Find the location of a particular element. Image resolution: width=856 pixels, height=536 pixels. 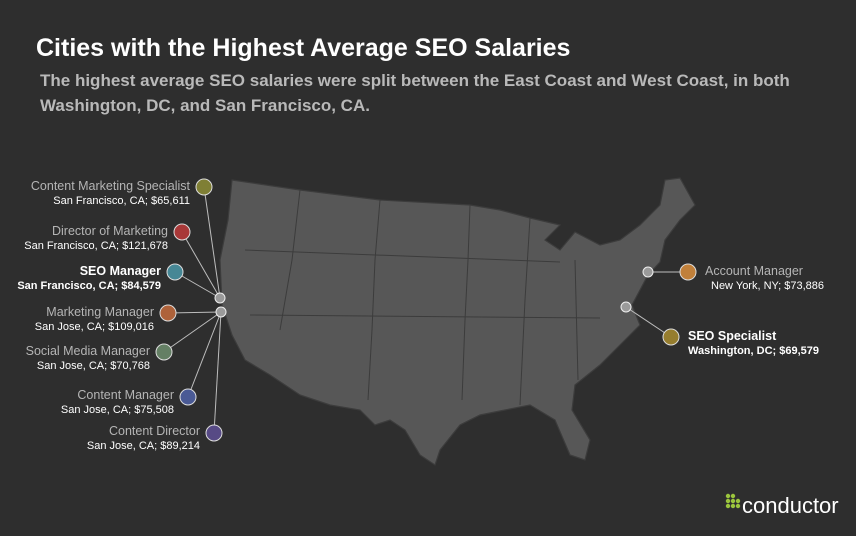

detail: San Jose, CA; $75,508 is located at coordinates (117, 410).